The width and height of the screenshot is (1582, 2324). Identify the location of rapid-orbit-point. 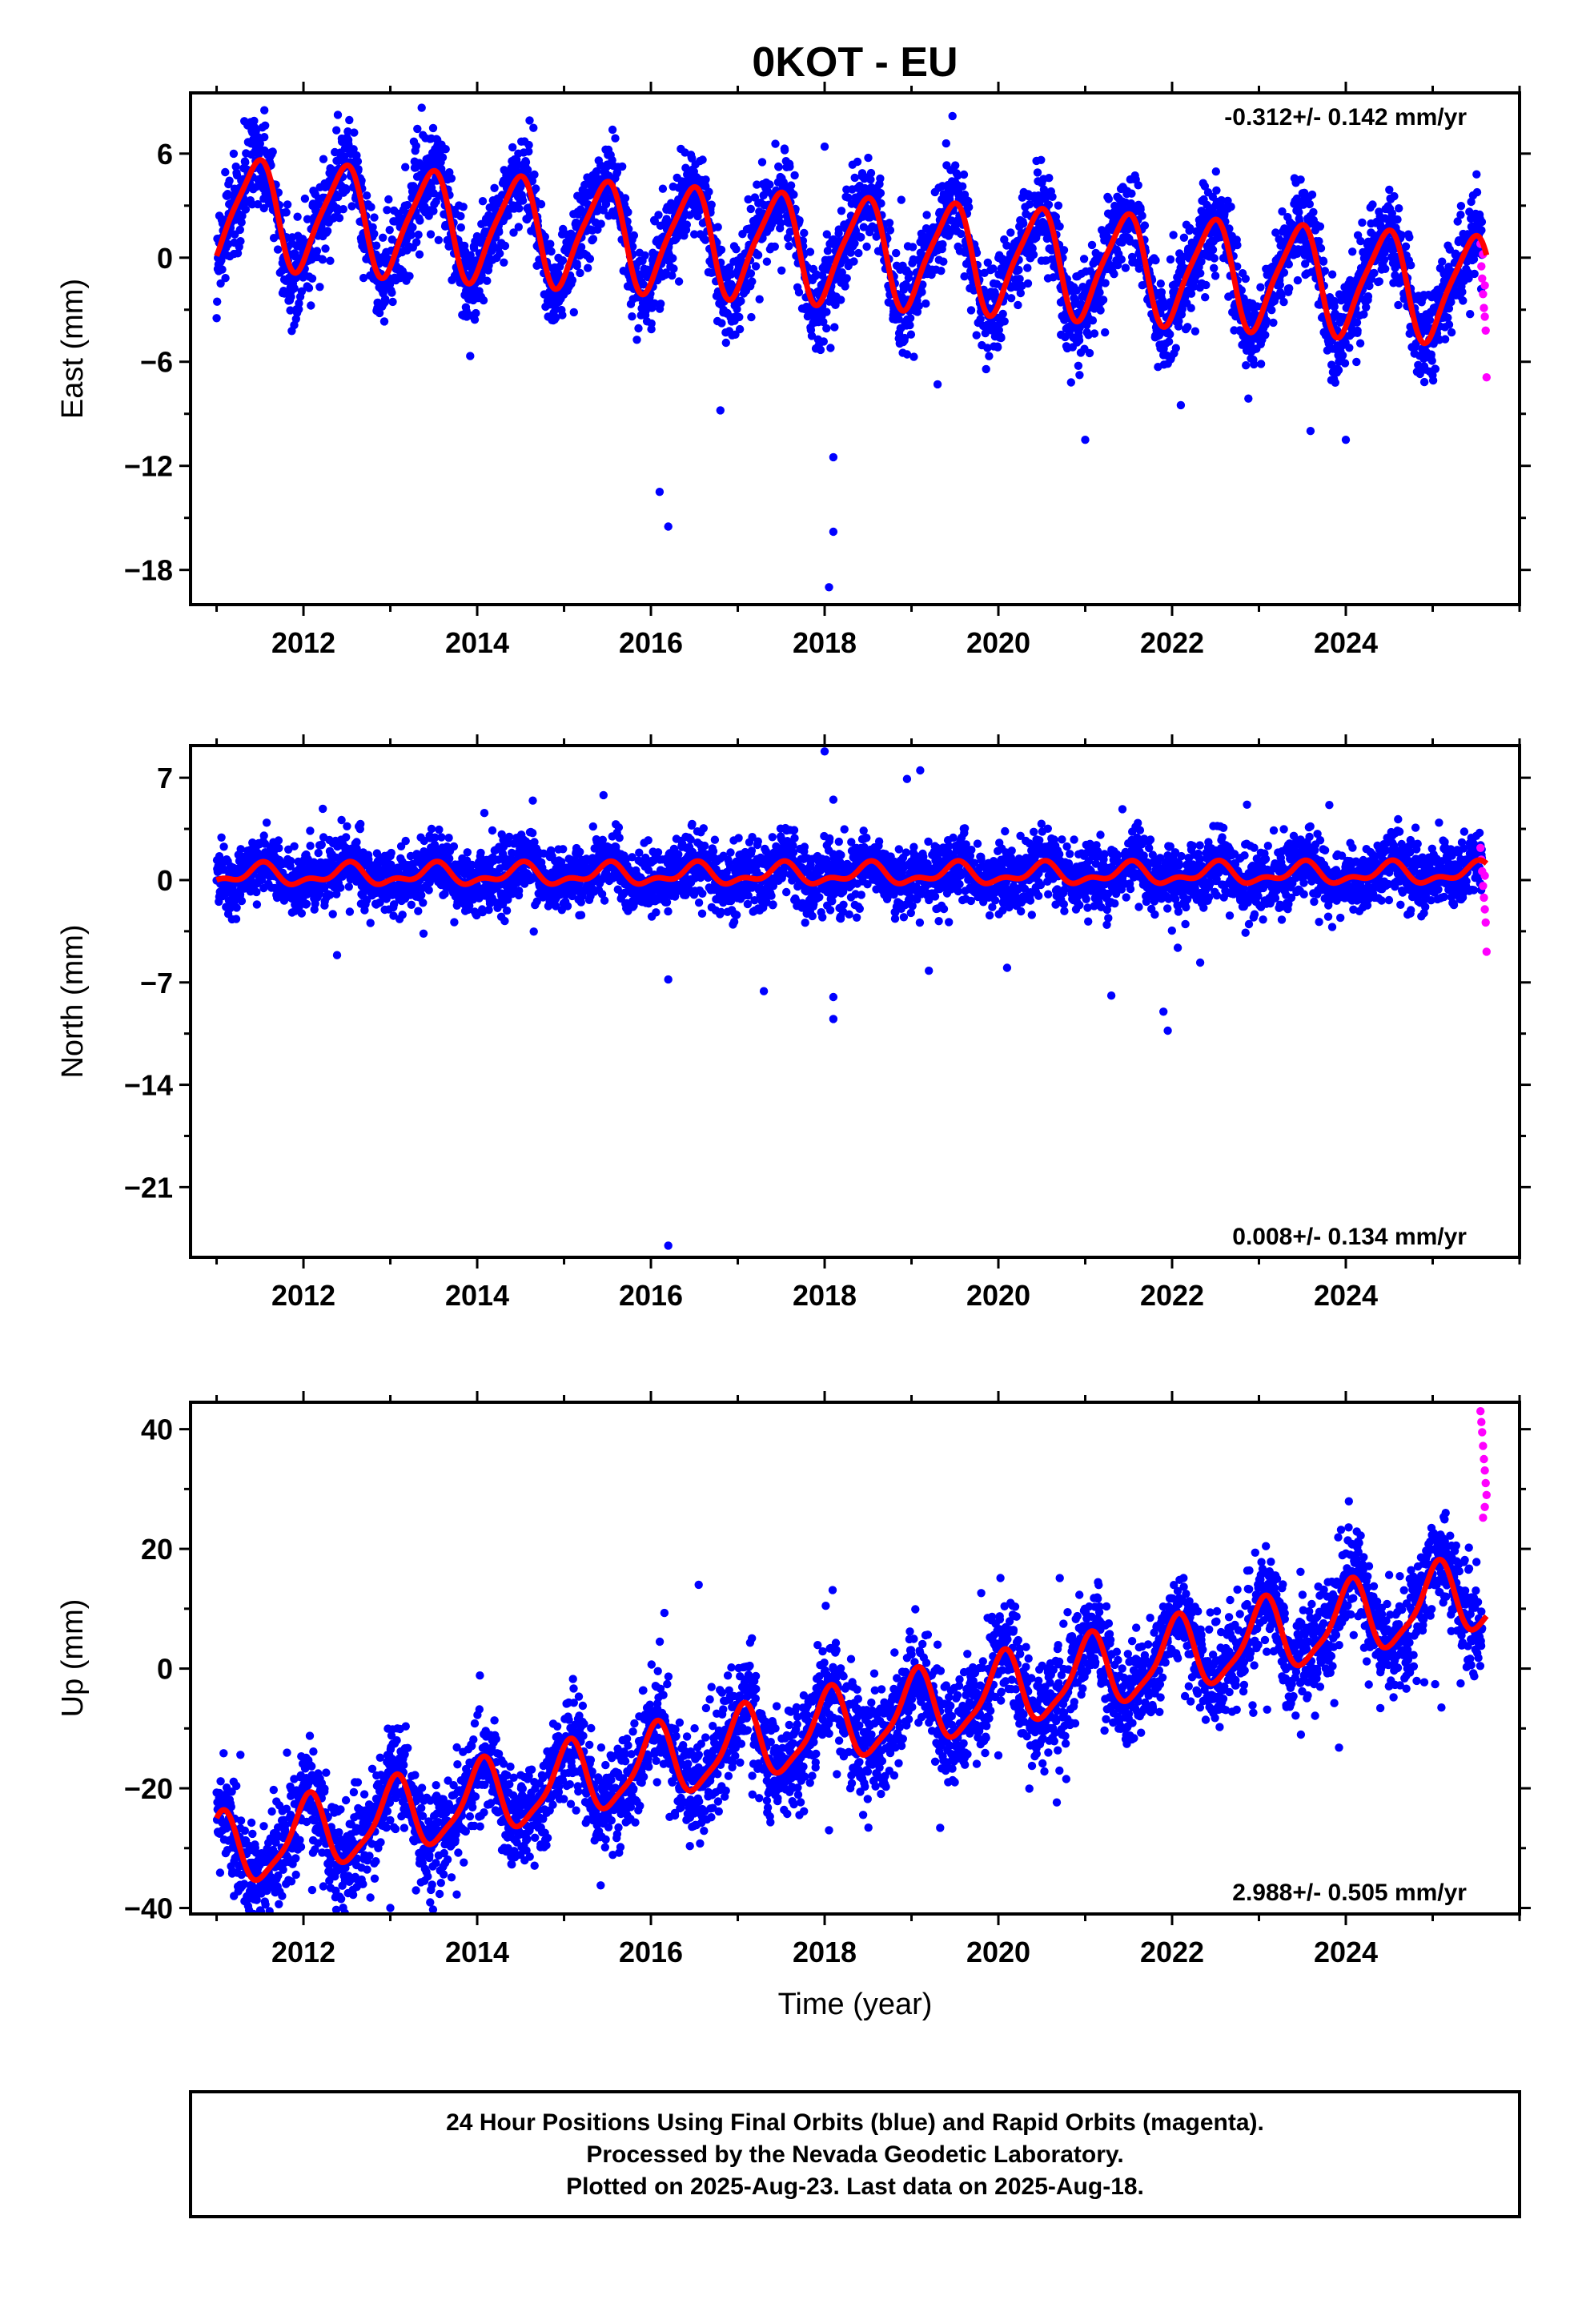
(1485, 316).